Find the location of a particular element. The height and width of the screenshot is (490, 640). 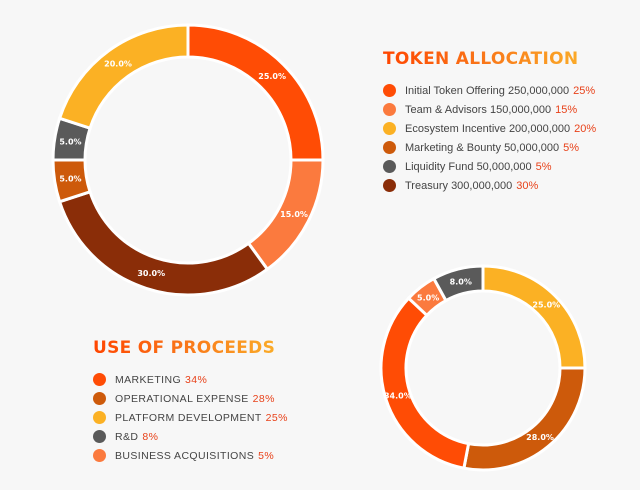

legend-item-percent: 8% is located at coordinates (150, 436).